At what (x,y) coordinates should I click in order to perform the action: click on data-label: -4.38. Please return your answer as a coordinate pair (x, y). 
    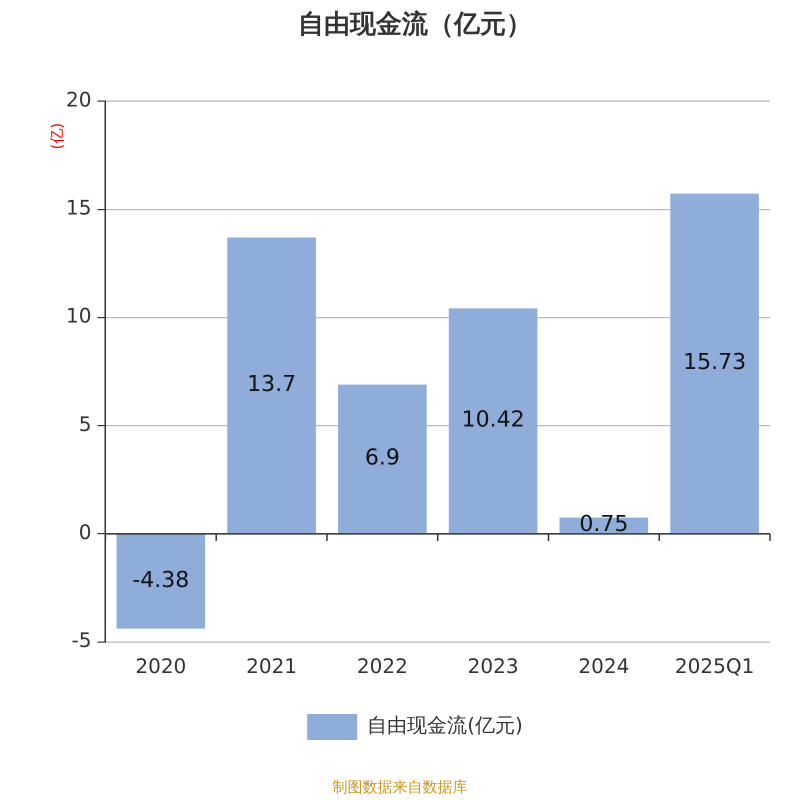
    Looking at the image, I should click on (161, 581).